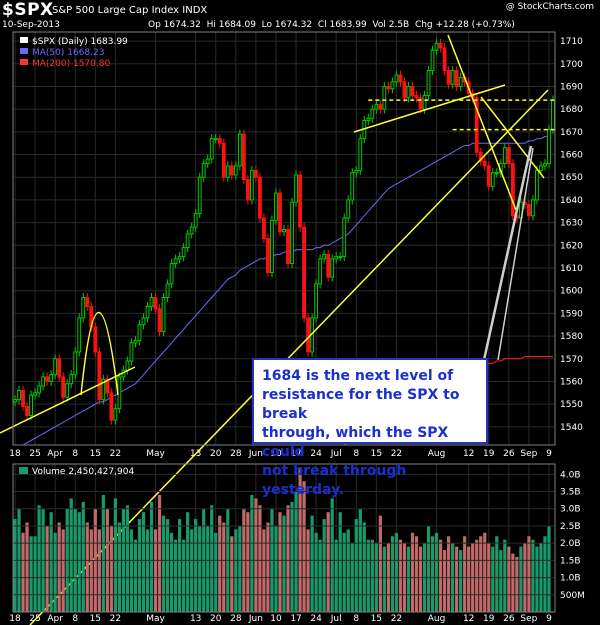 This screenshot has height=625, width=600. I want to click on volume-legend-label: Volume 2,450,427,904, so click(83, 472).